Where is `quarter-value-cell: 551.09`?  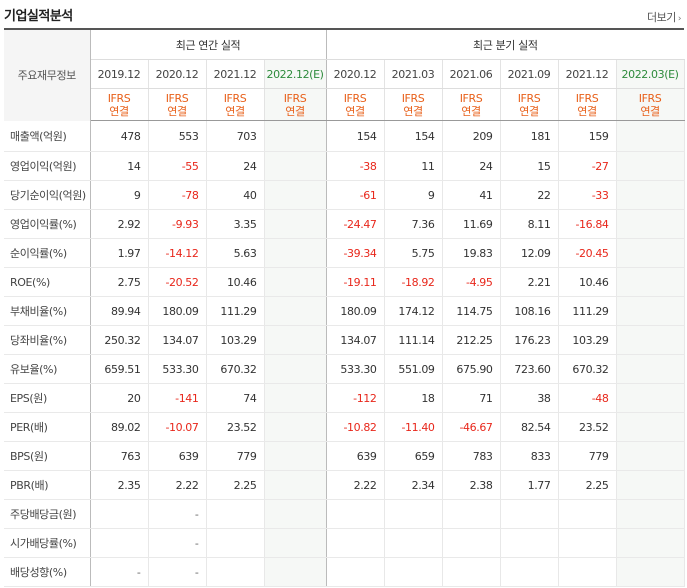
quarter-value-cell: 551.09 is located at coordinates (413, 369).